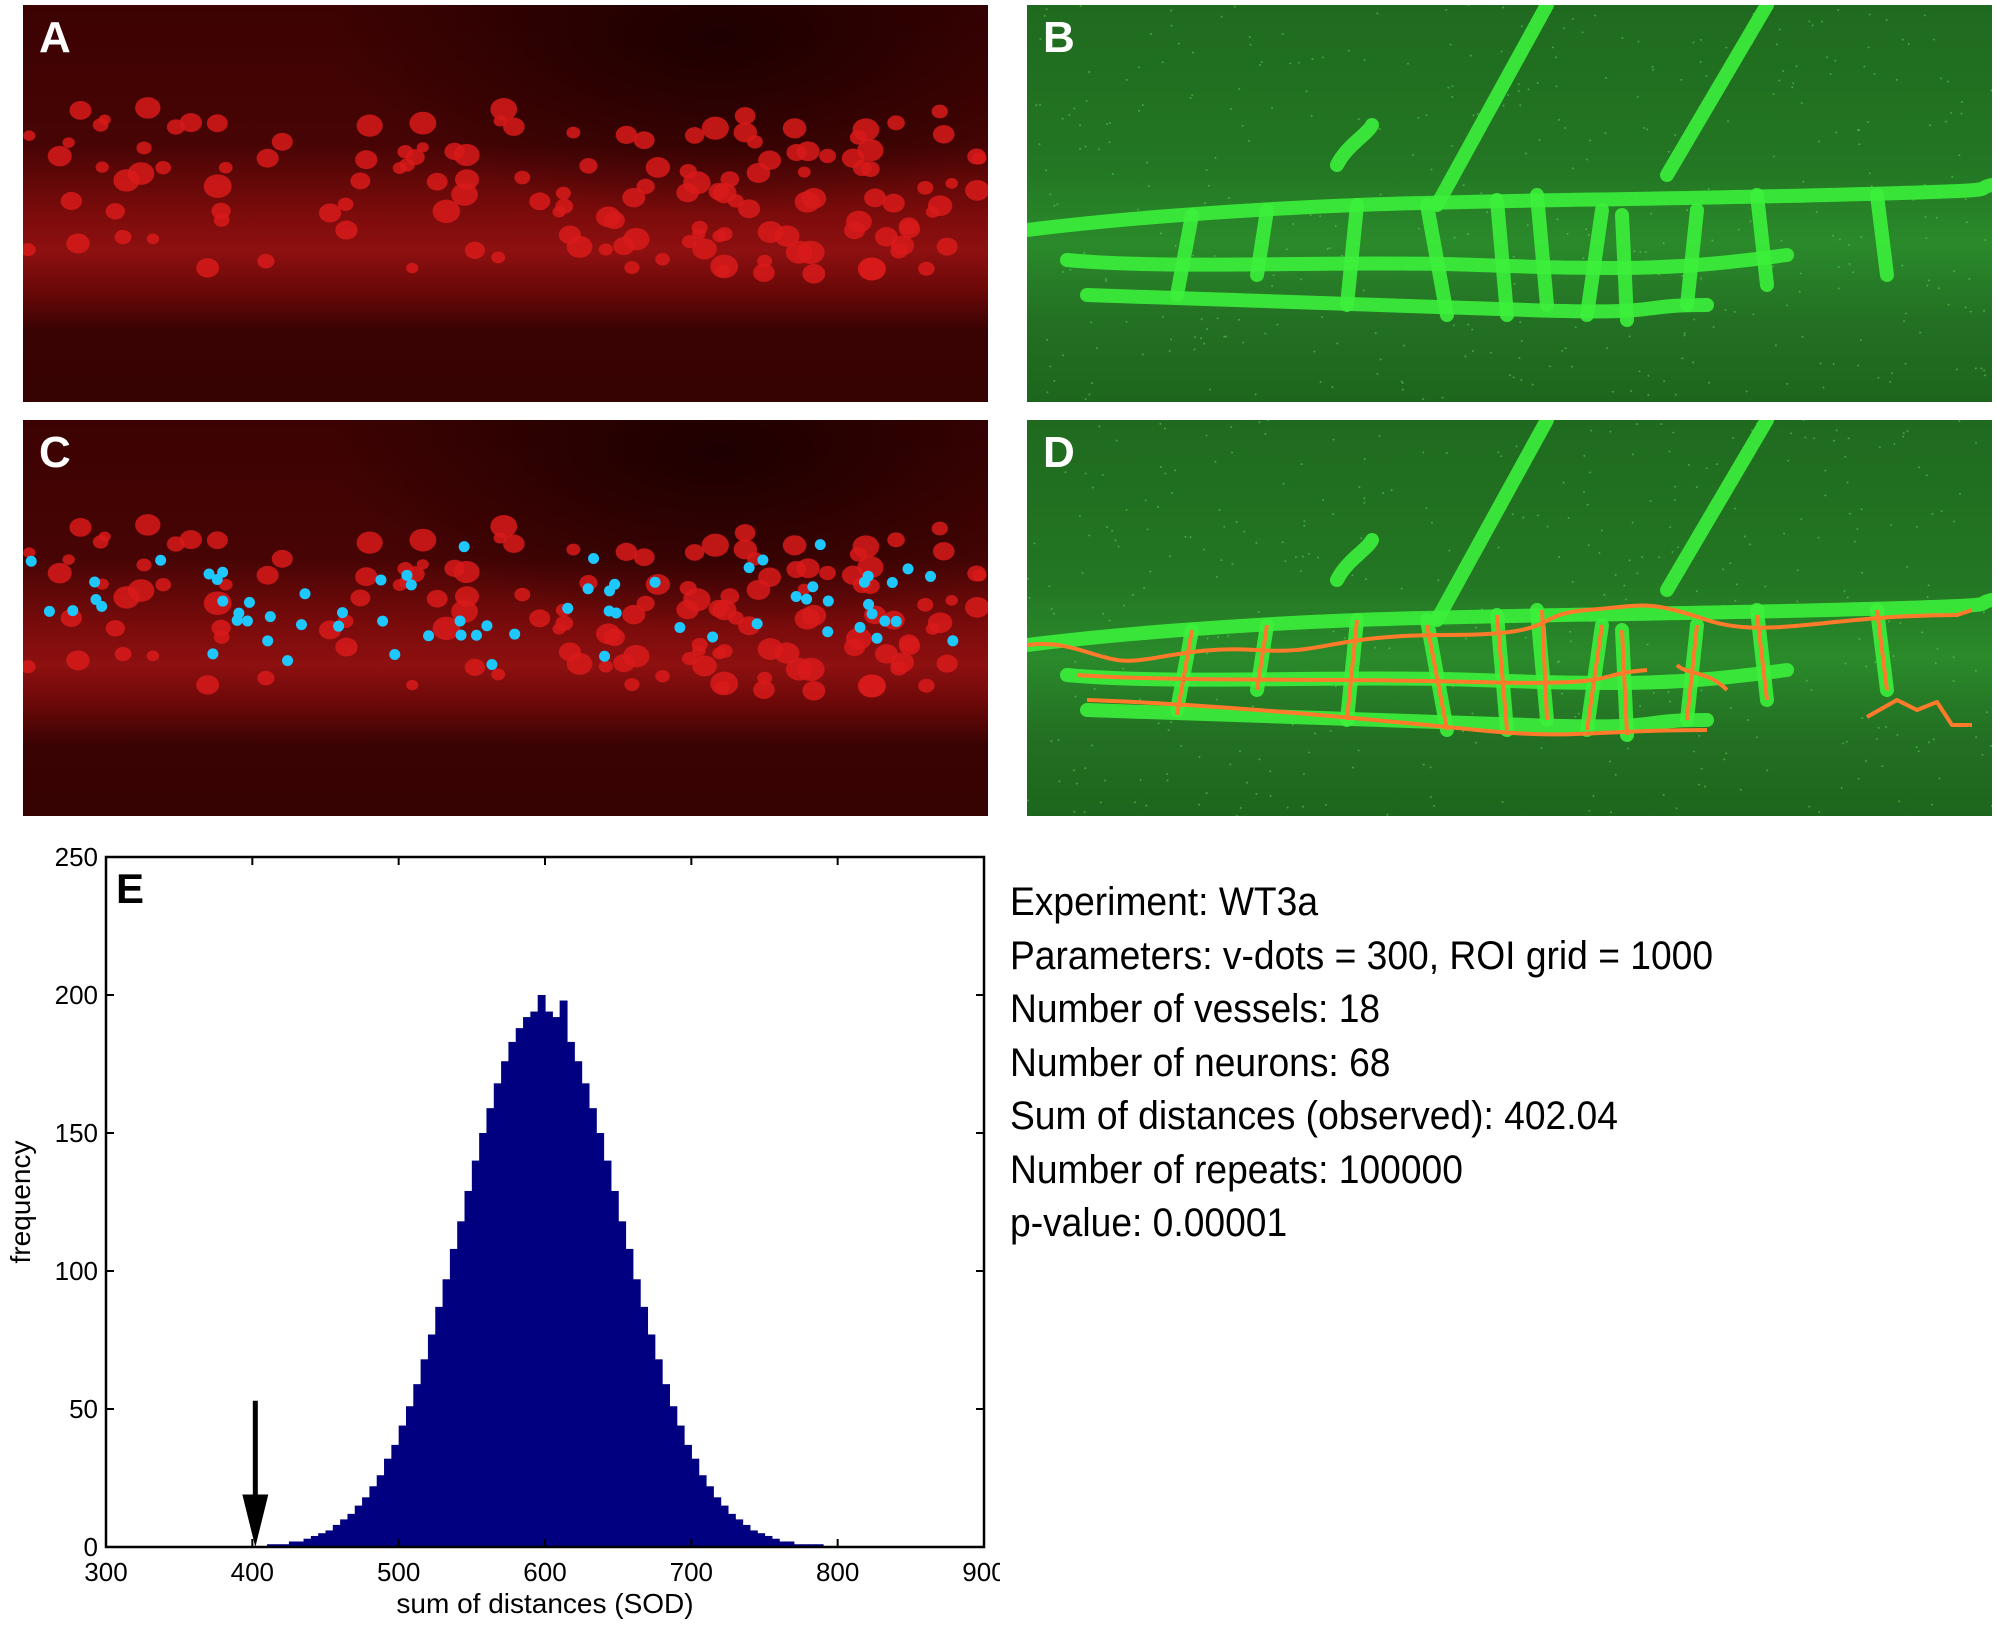 The height and width of the screenshot is (1629, 1996). What do you see at coordinates (1509, 203) in the screenshot?
I see `panel-b-vessels-image: B` at bounding box center [1509, 203].